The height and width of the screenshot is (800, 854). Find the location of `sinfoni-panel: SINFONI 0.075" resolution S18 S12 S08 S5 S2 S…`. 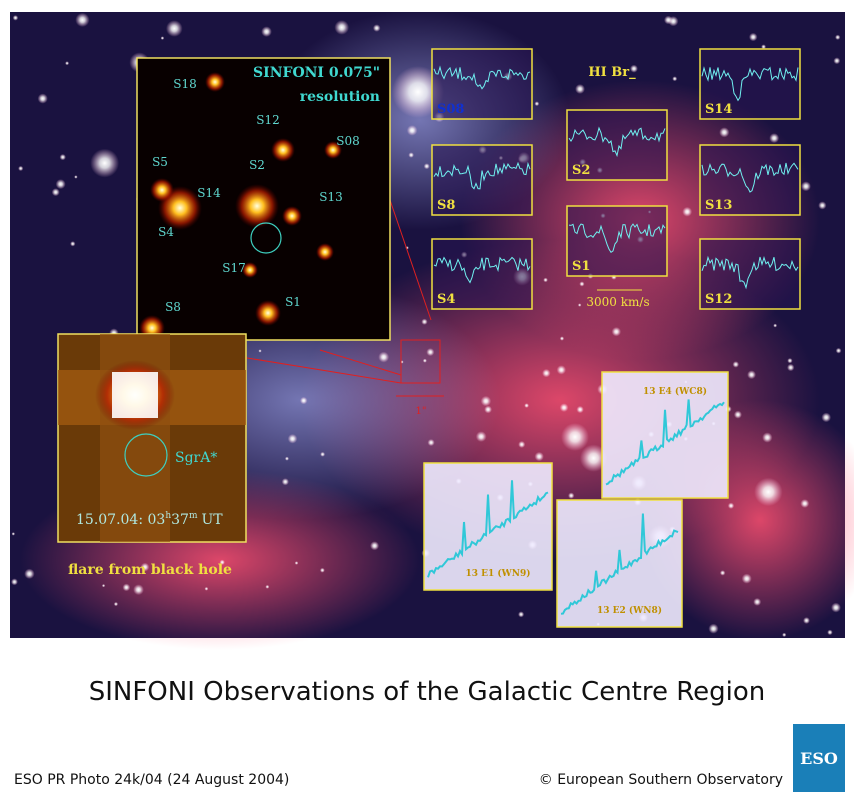

sinfoni-panel: SINFONI 0.075" resolution S18 S12 S08 S5 S2 S… is located at coordinates (263, 199).